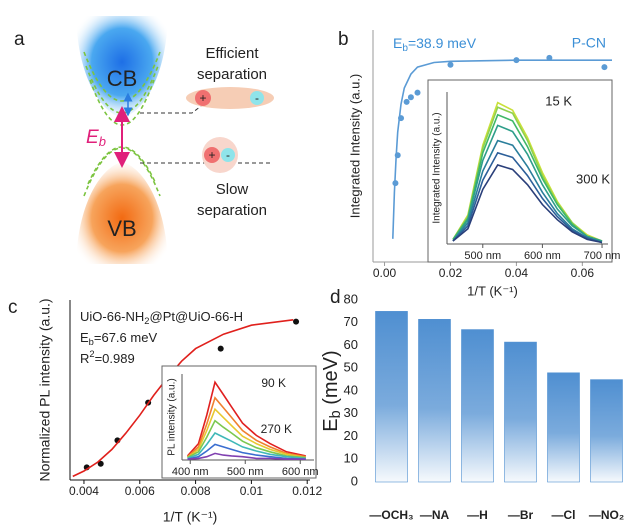 Image resolution: width=636 pixels, height=529 pixels. I want to click on category-label: —Br, so click(521, 515).